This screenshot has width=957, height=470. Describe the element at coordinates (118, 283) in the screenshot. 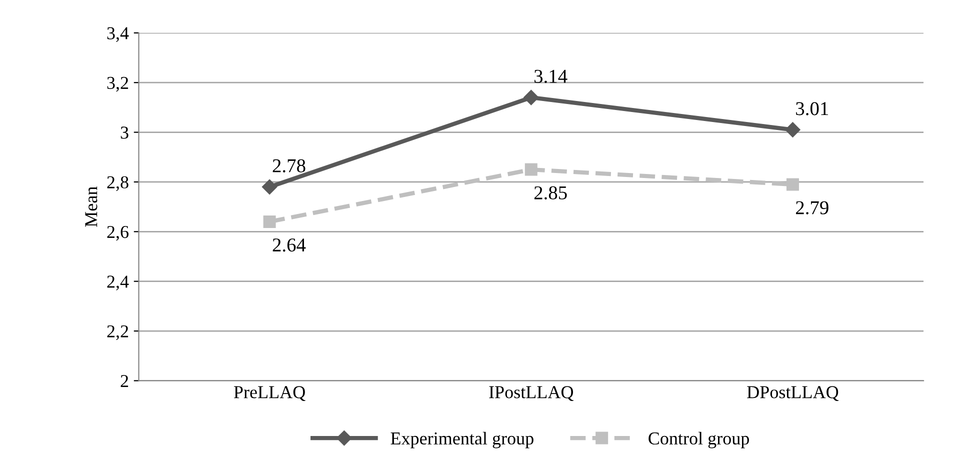

I see `y-tick-label: 2,4` at that location.